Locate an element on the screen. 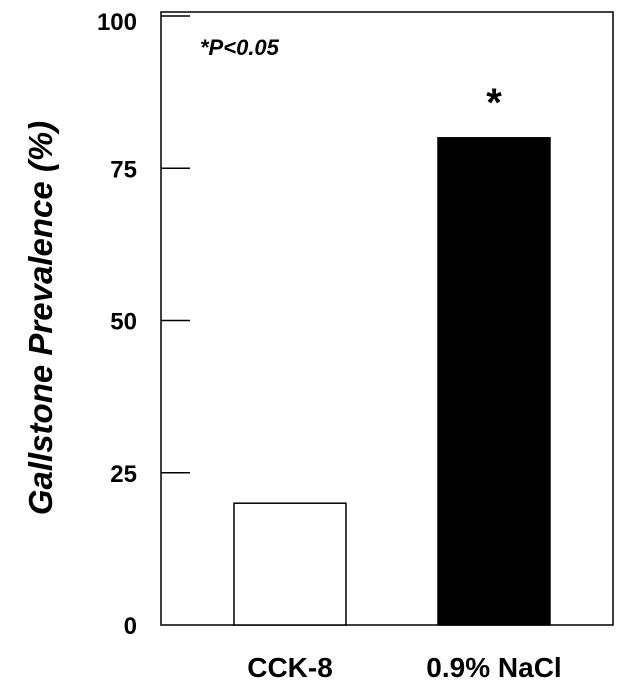 The image size is (629, 692). significance-marker: * is located at coordinates (494, 103).